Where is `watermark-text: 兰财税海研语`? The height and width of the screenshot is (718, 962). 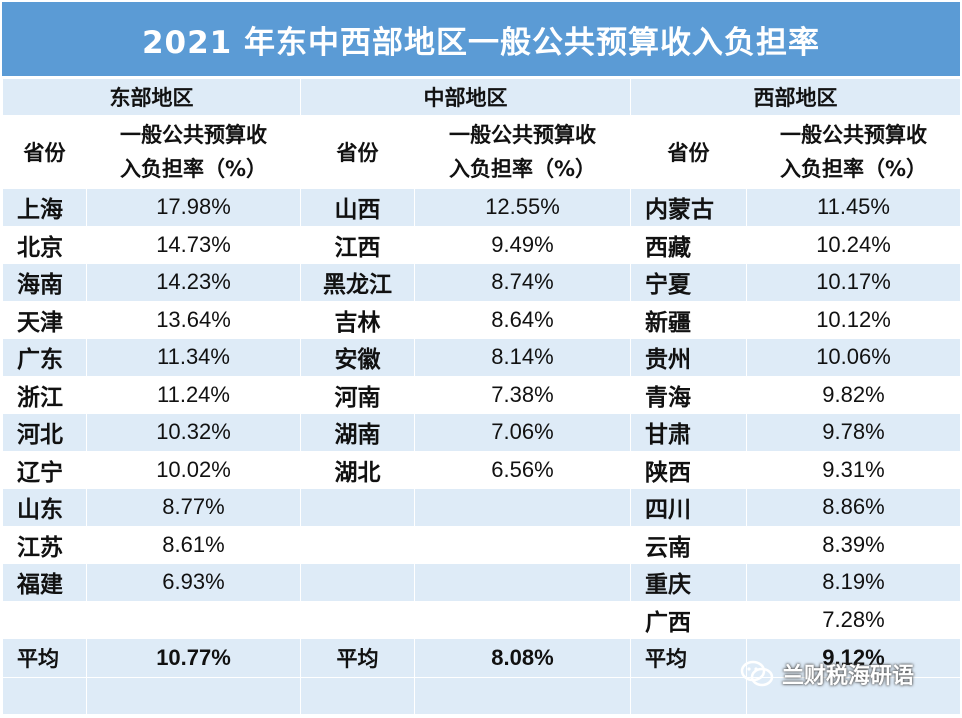
watermark-text: 兰财税海研语 is located at coordinates (848, 676).